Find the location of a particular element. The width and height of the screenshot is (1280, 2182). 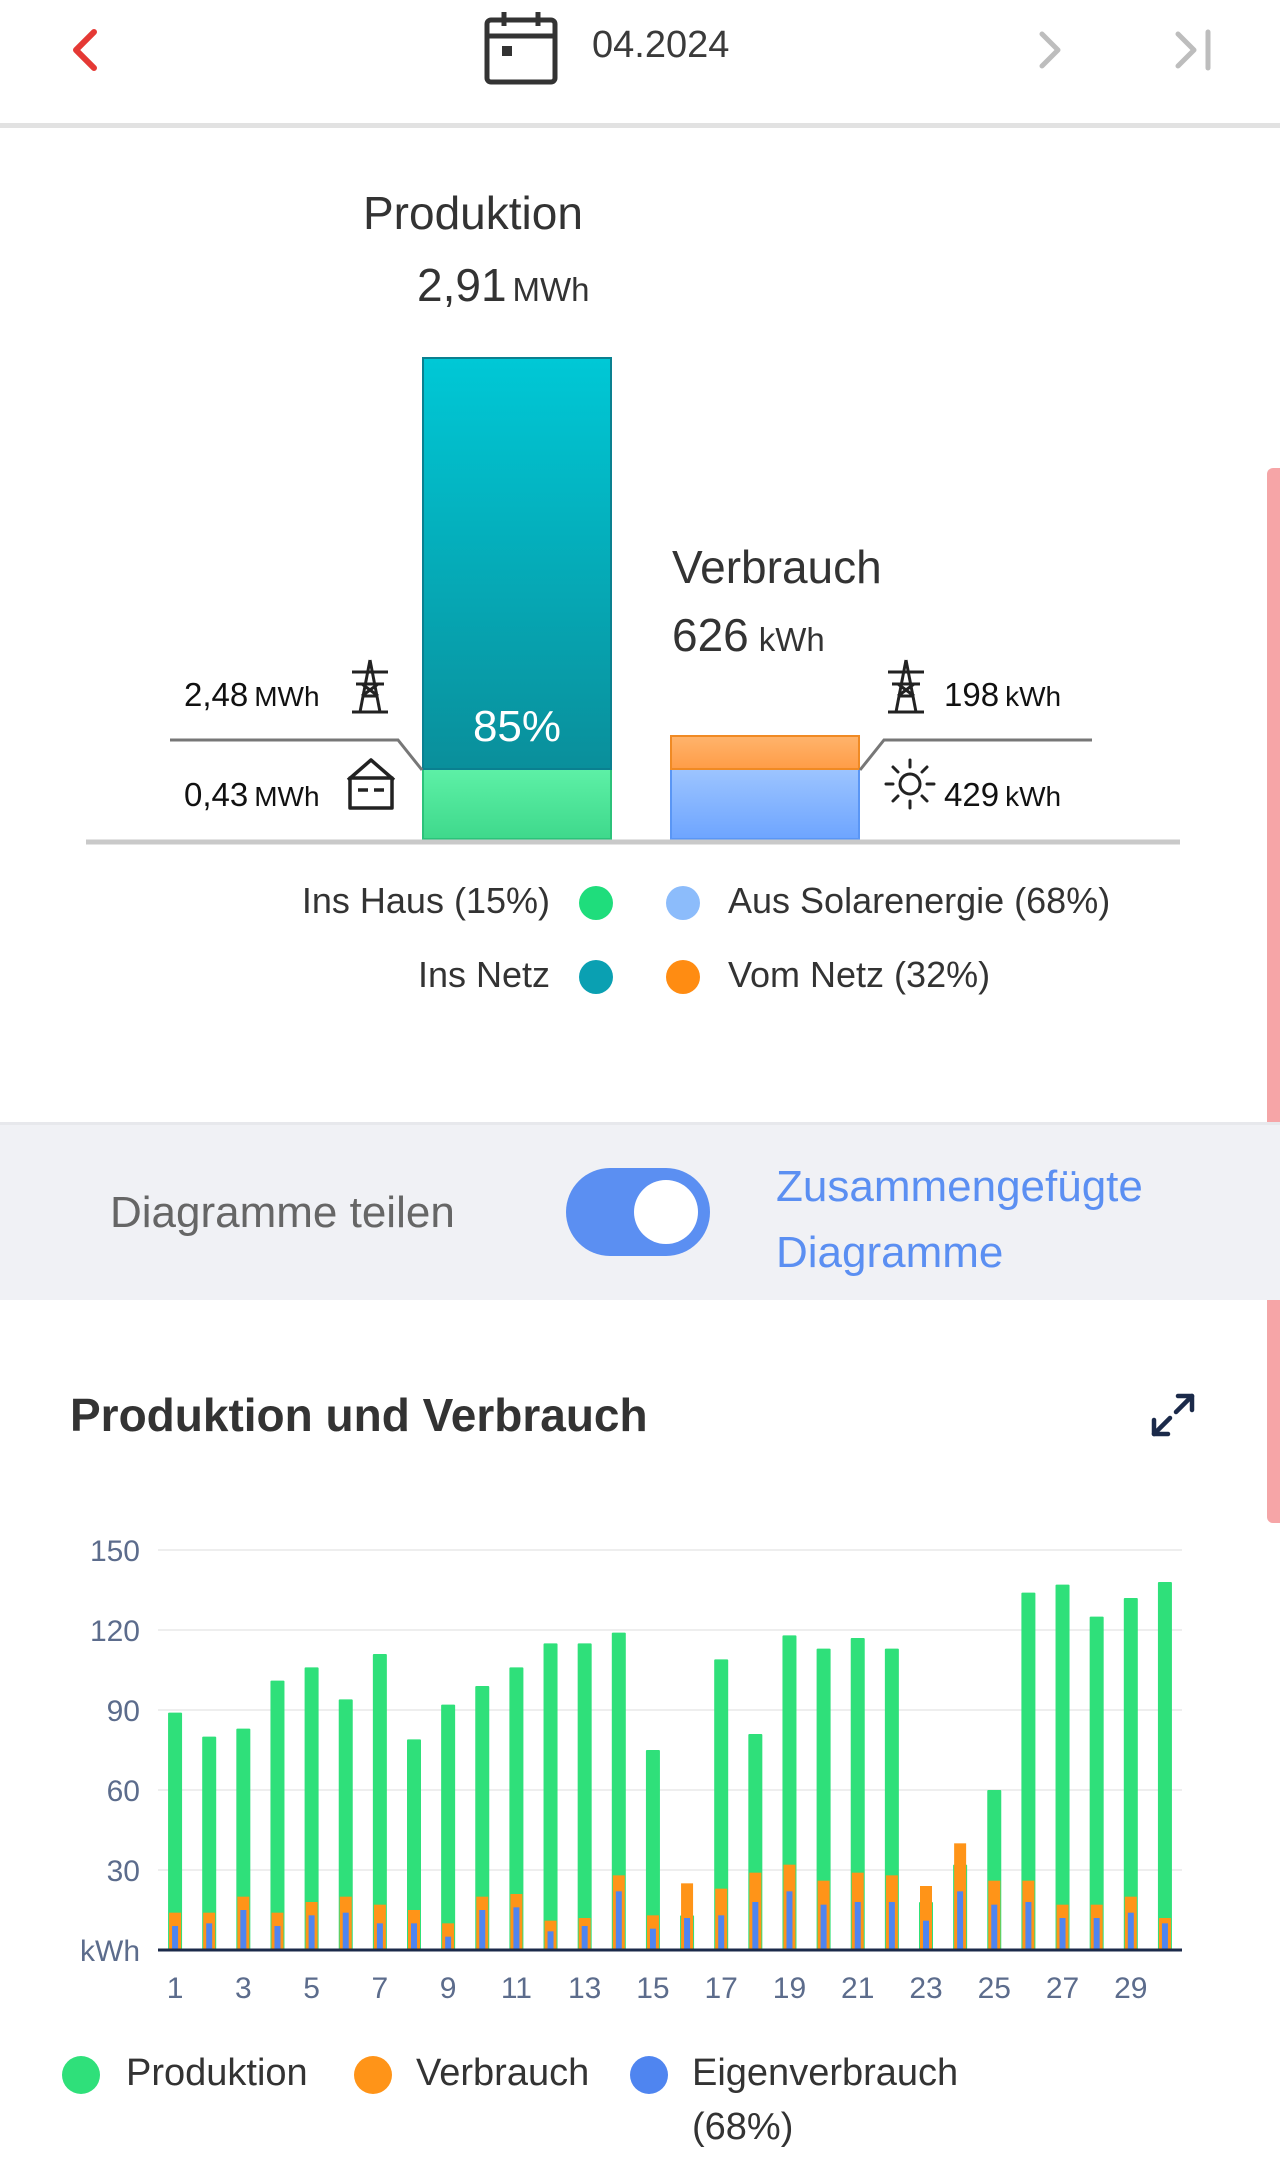

consumption-from-solar-bar is located at coordinates (765, 805).